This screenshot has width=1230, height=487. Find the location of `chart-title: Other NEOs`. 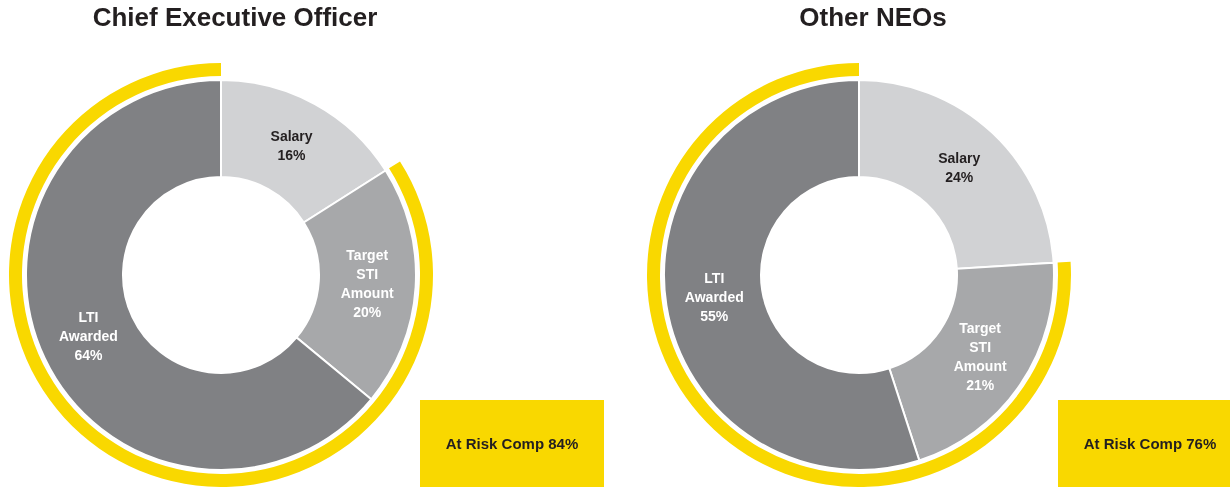

chart-title: Other NEOs is located at coordinates (873, 17).